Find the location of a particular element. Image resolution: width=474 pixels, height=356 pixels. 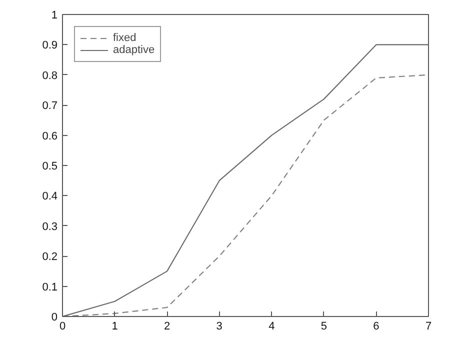

x-tick-label: 7 is located at coordinates (428, 326).